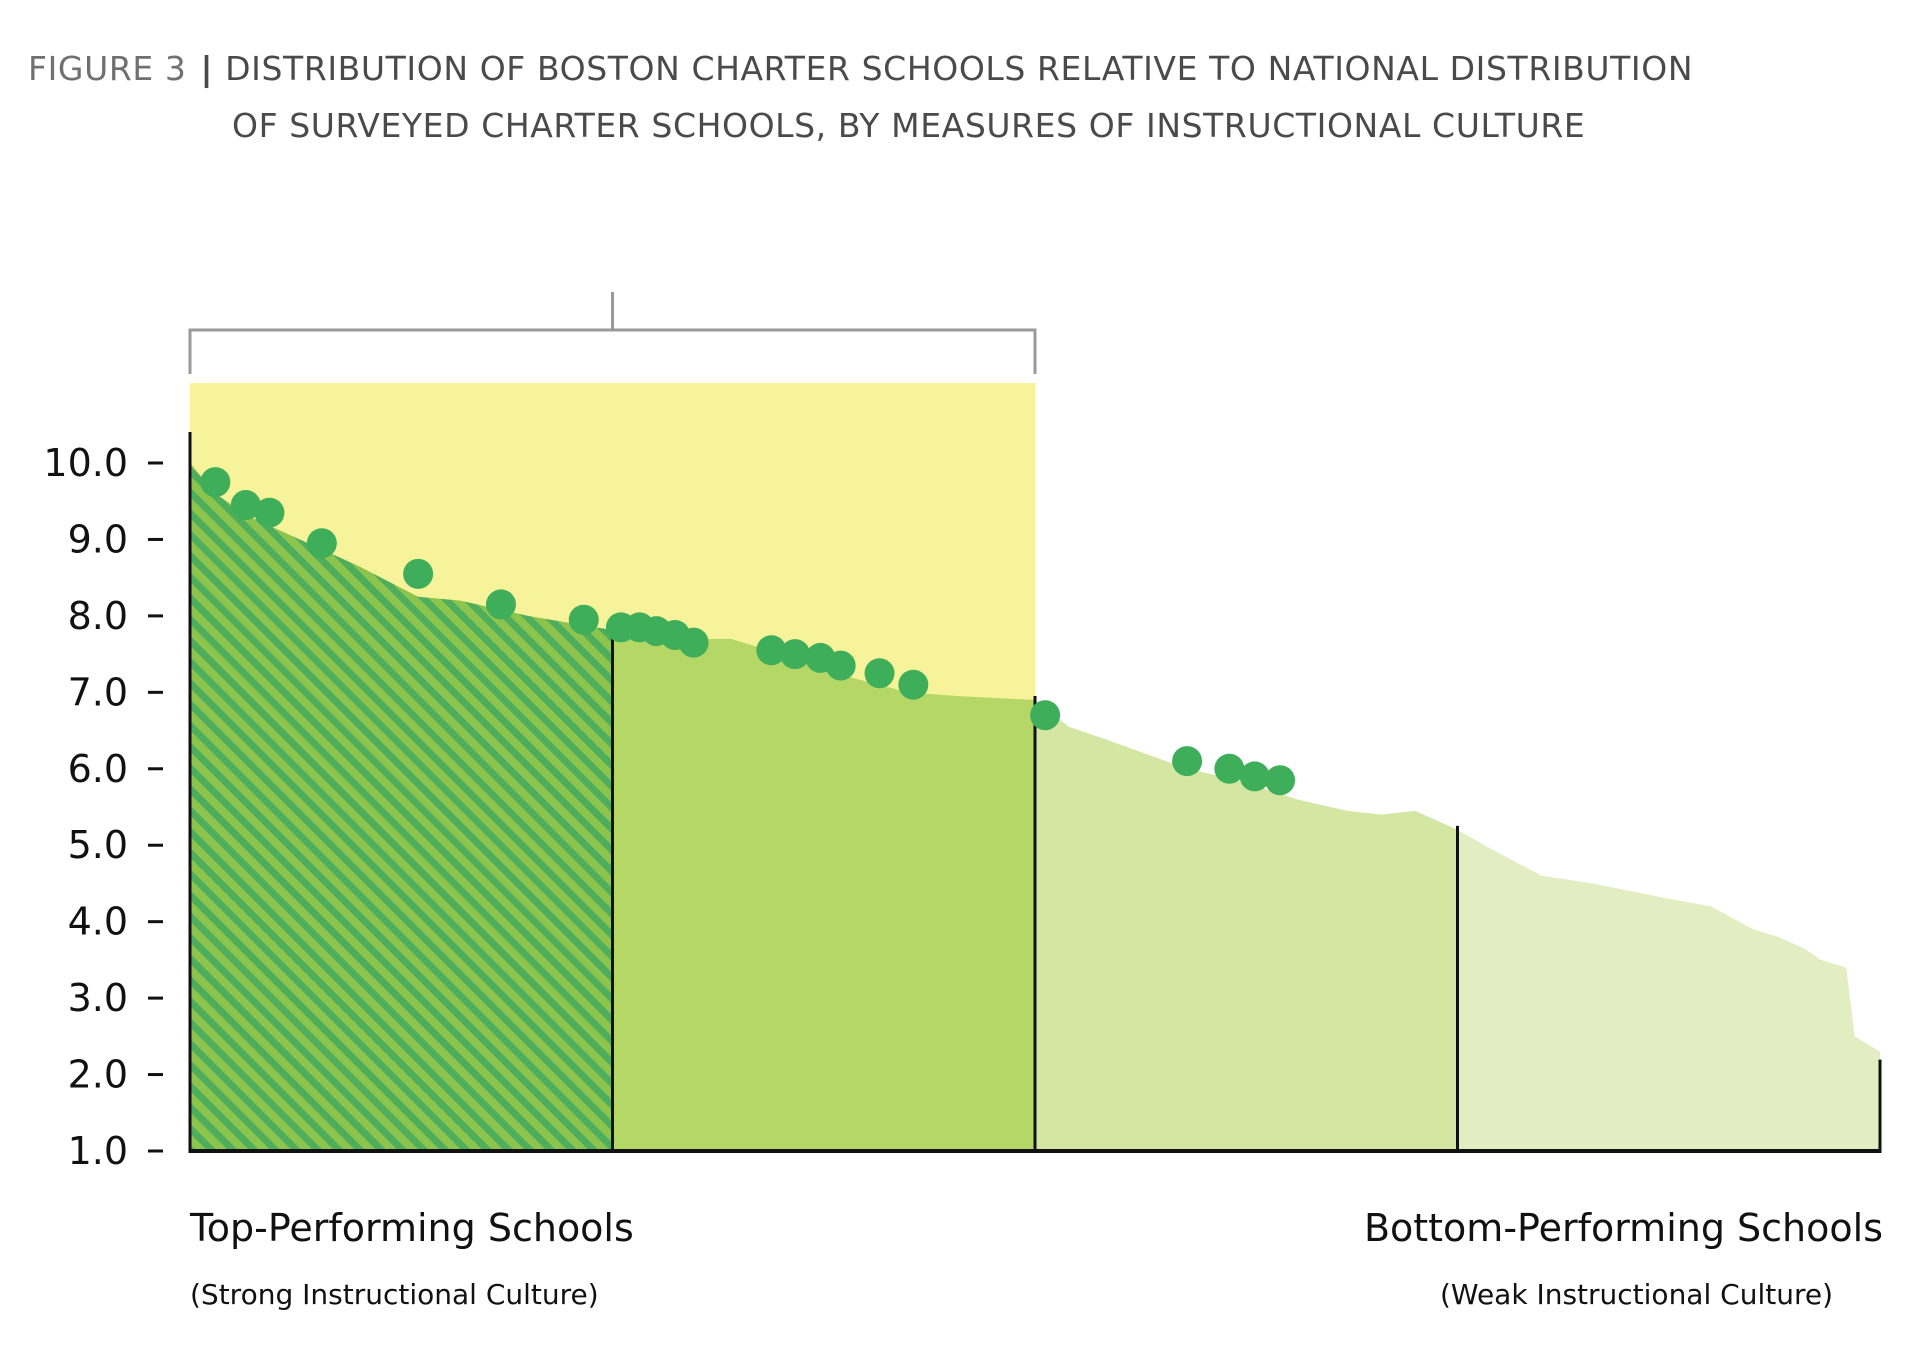 This screenshot has width=1909, height=1357. Describe the element at coordinates (823, 890) in the screenshot. I see `quartile-2-area` at that location.